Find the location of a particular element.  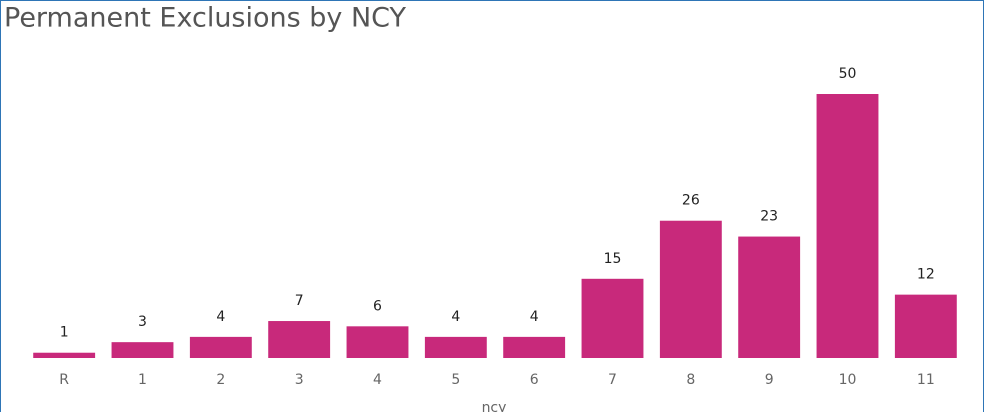

value-label: 15 is located at coordinates (613, 259).